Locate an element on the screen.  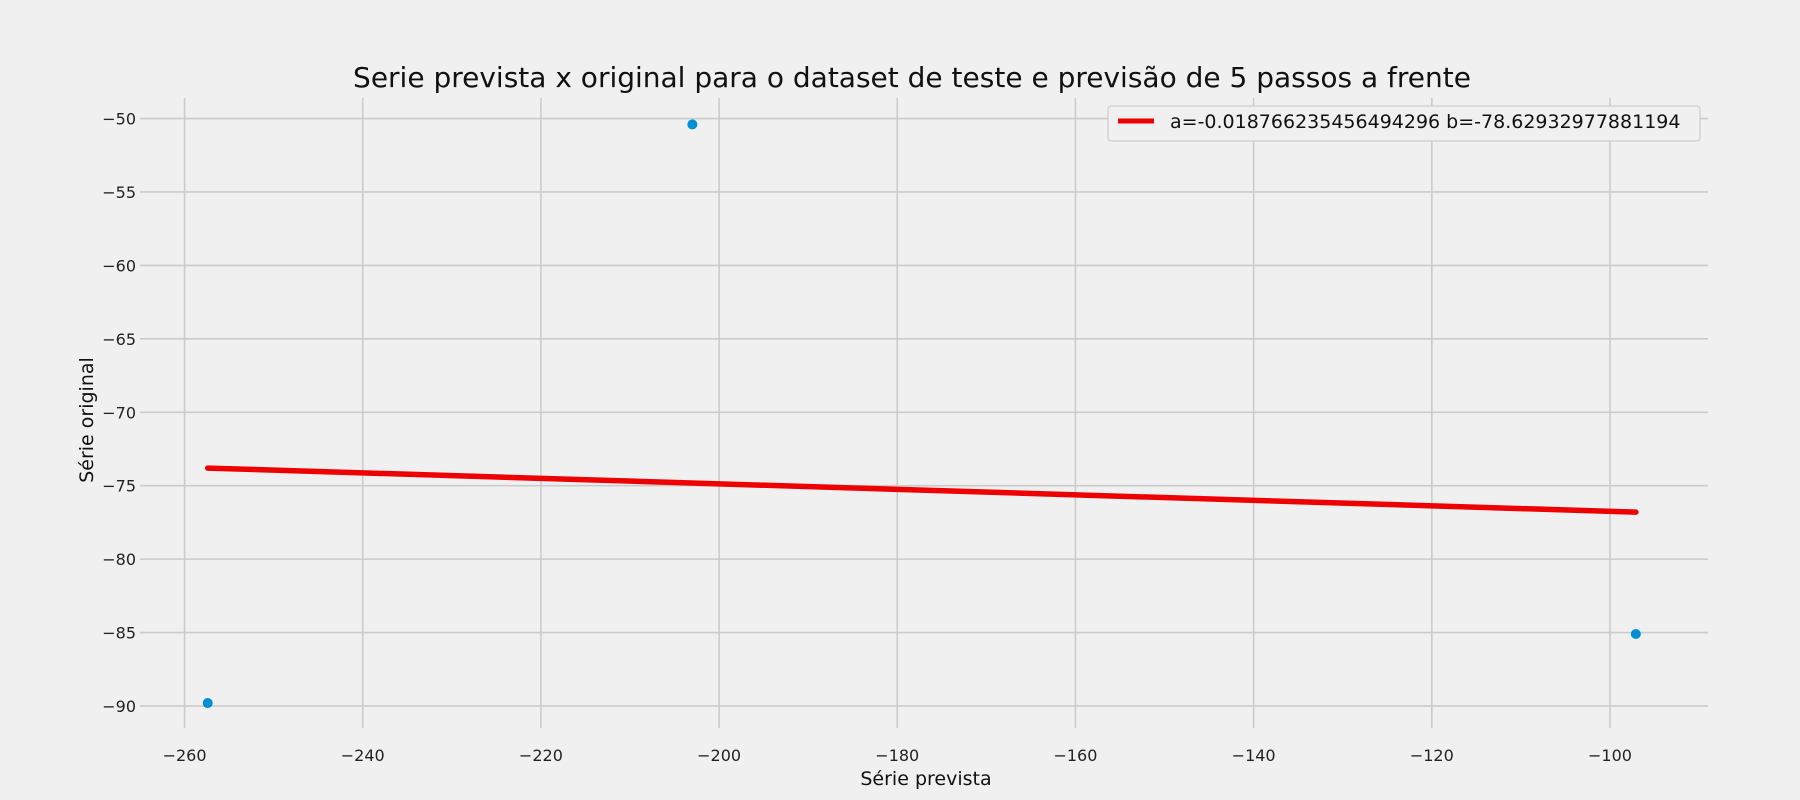
x-axis-label: Série prevista is located at coordinates (925, 779).